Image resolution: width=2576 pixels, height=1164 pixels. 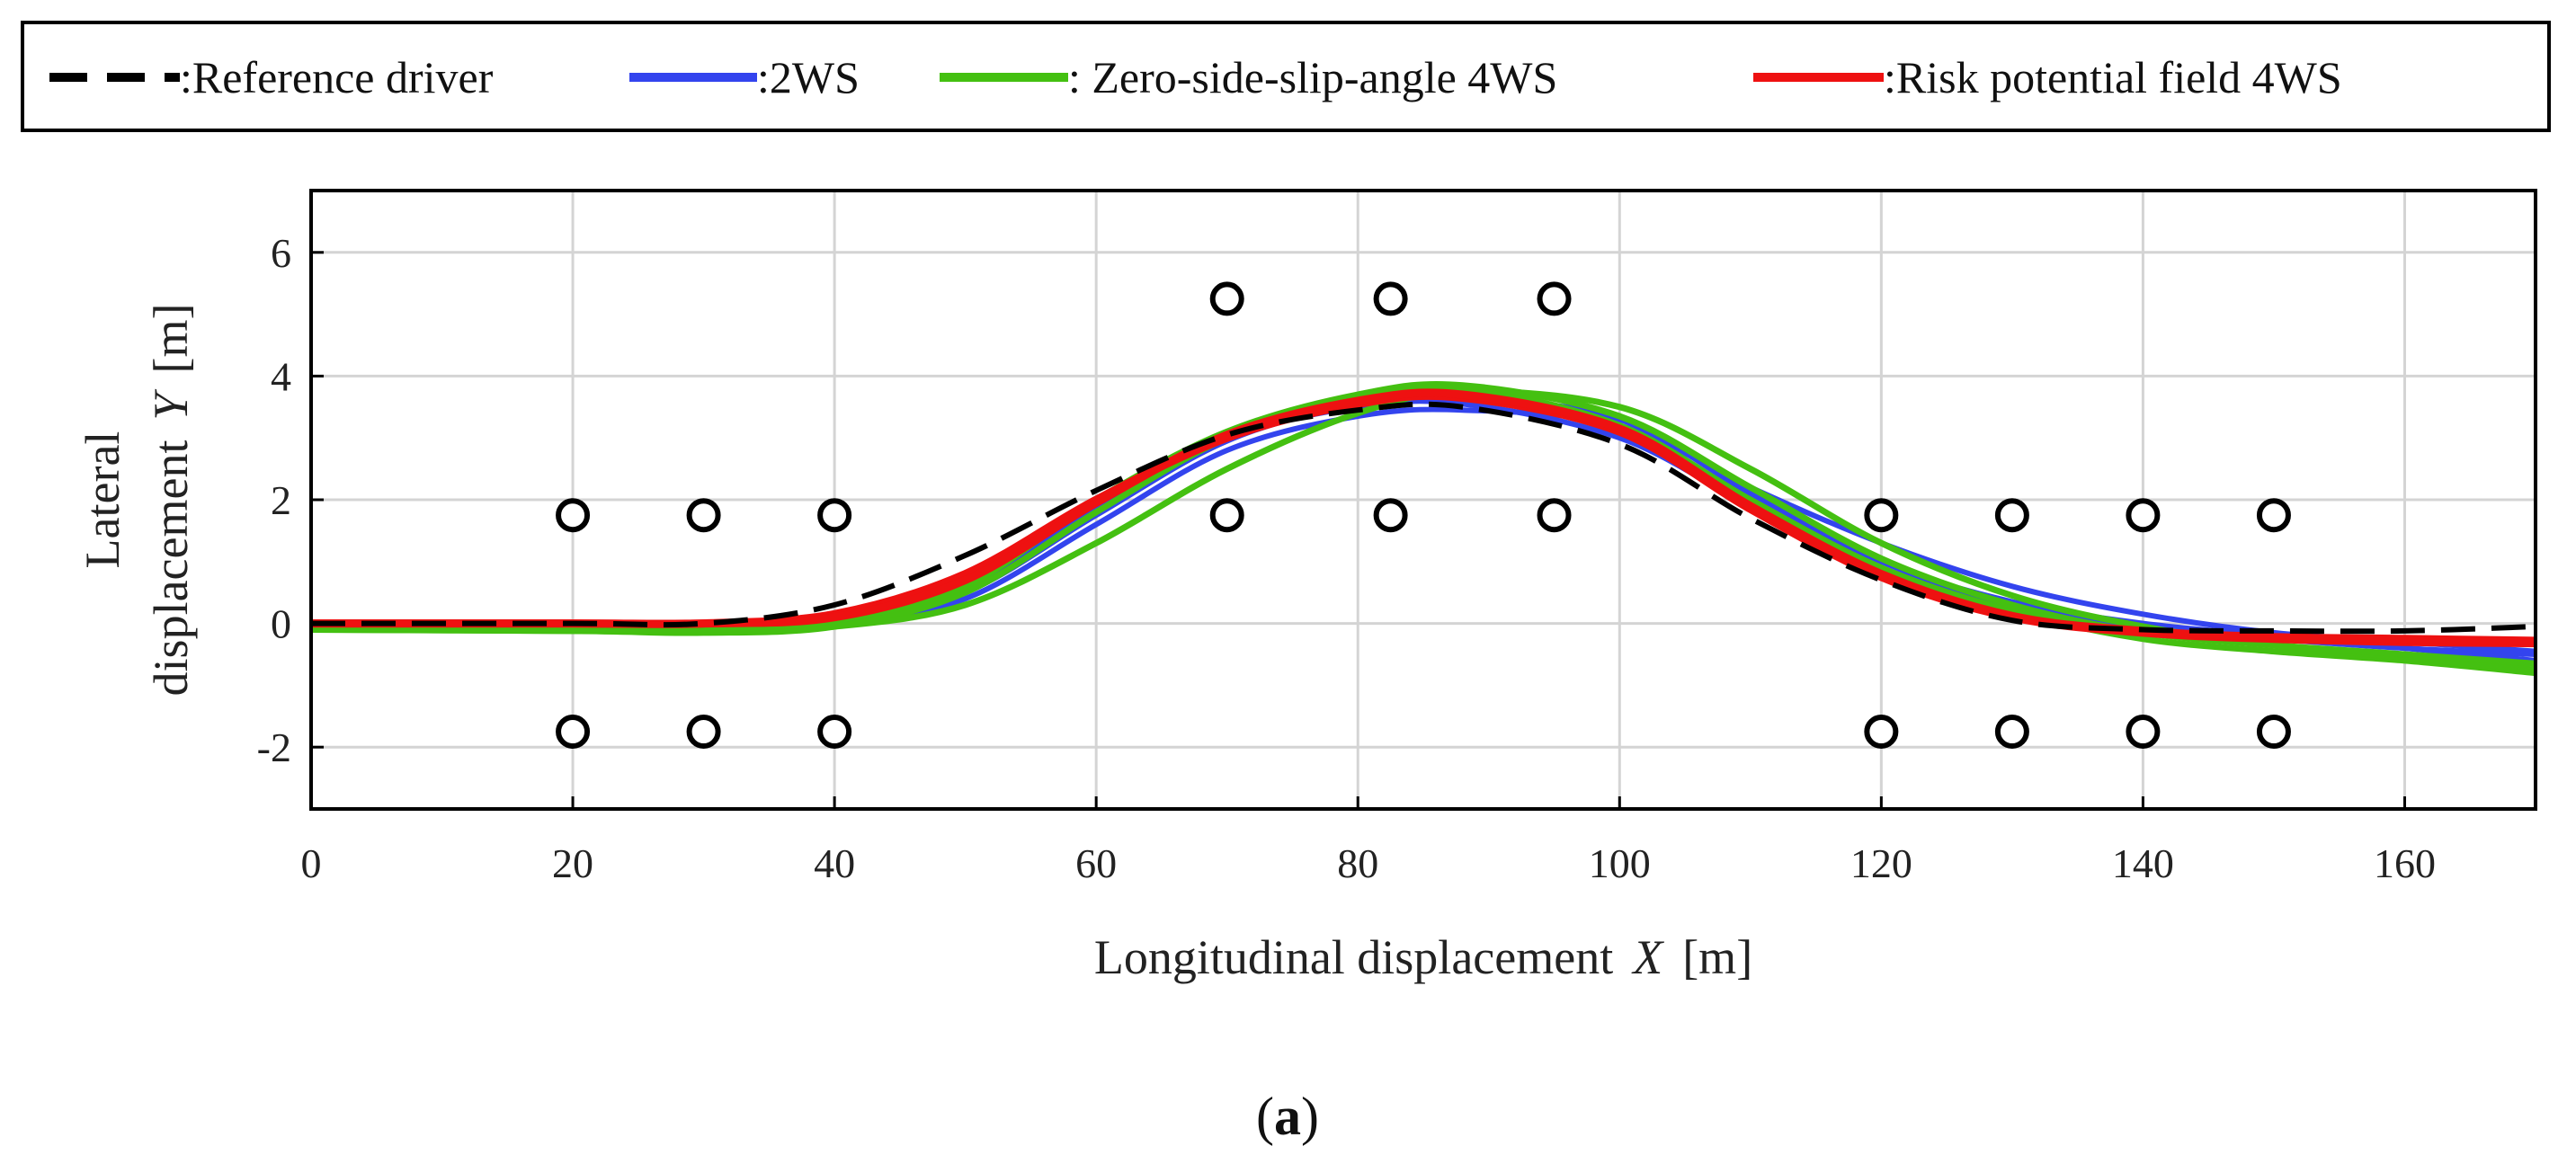 What do you see at coordinates (274, 747) in the screenshot?
I see `y-tick-label: -2` at bounding box center [274, 747].